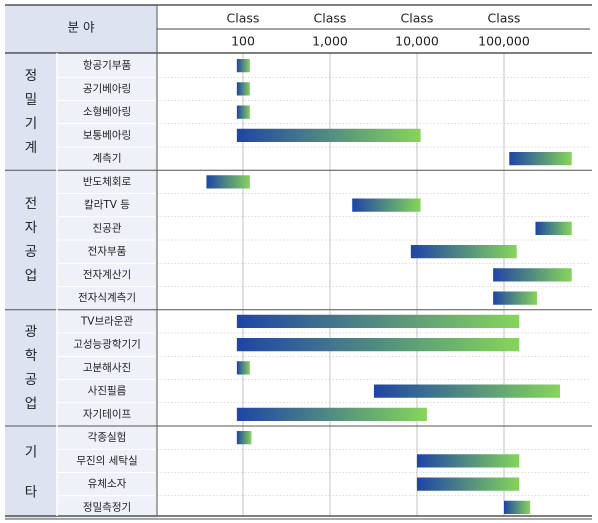  I want to click on item-label: 자기테이프, so click(107, 414).